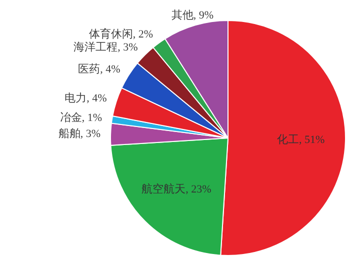 The width and height of the screenshot is (348, 260). What do you see at coordinates (121, 34) in the screenshot?
I see `slice-label: 体育休闲, 2%` at bounding box center [121, 34].